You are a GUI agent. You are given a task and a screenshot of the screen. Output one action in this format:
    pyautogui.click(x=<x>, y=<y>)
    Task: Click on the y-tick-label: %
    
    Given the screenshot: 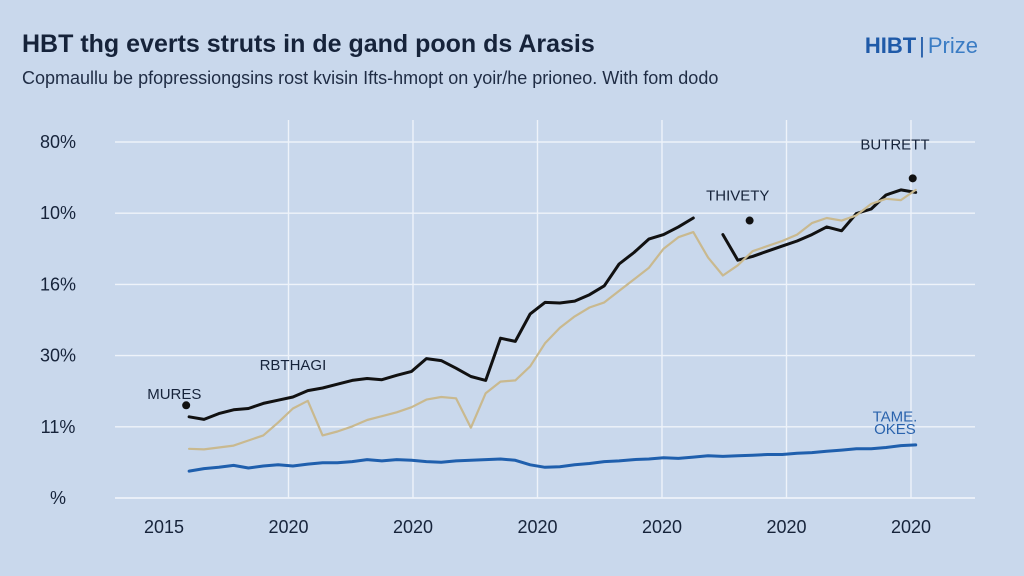 What is the action you would take?
    pyautogui.click(x=58, y=498)
    